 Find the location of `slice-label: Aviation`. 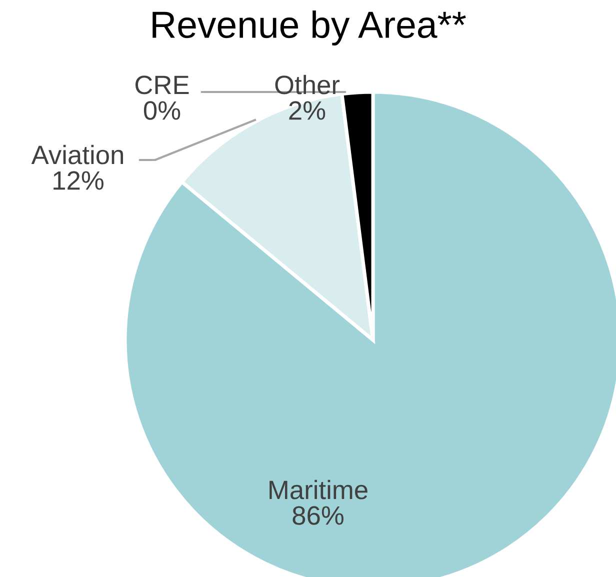

slice-label: Aviation is located at coordinates (77, 154).